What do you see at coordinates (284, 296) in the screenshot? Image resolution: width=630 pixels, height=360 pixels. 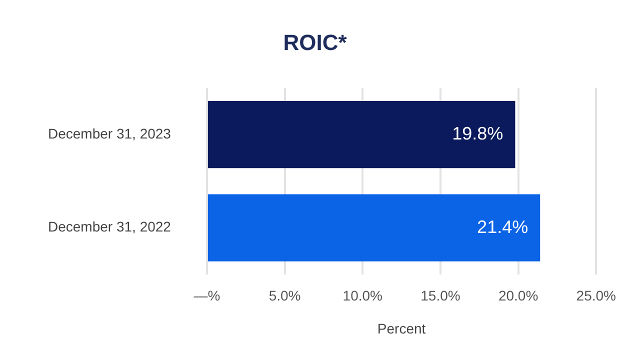 I see `x-tick-label: 5.0%` at bounding box center [284, 296].